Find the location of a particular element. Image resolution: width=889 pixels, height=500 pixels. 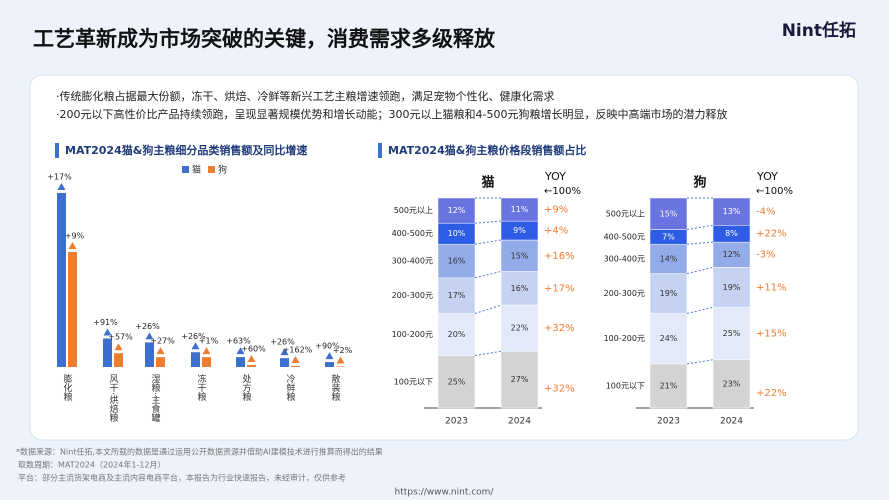

value-label: 11% is located at coordinates (520, 209).